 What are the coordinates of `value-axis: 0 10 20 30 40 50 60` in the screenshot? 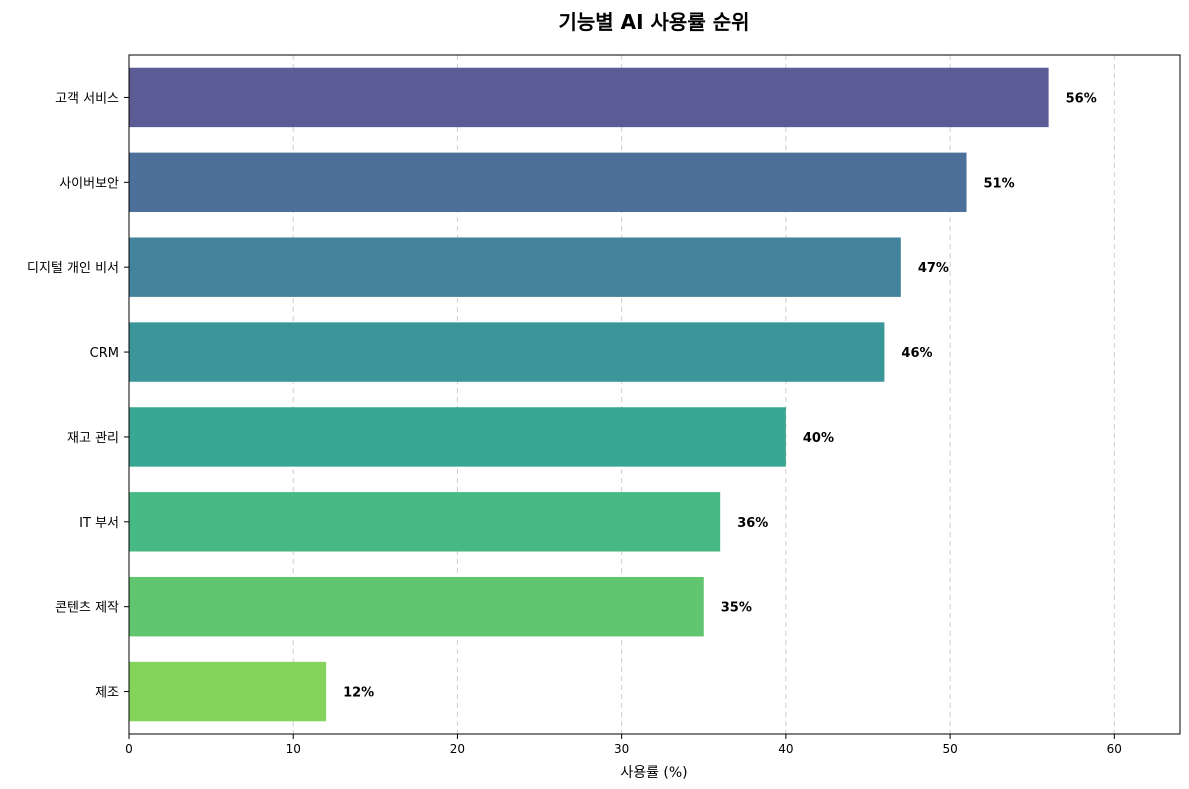 It's located at (623, 745).